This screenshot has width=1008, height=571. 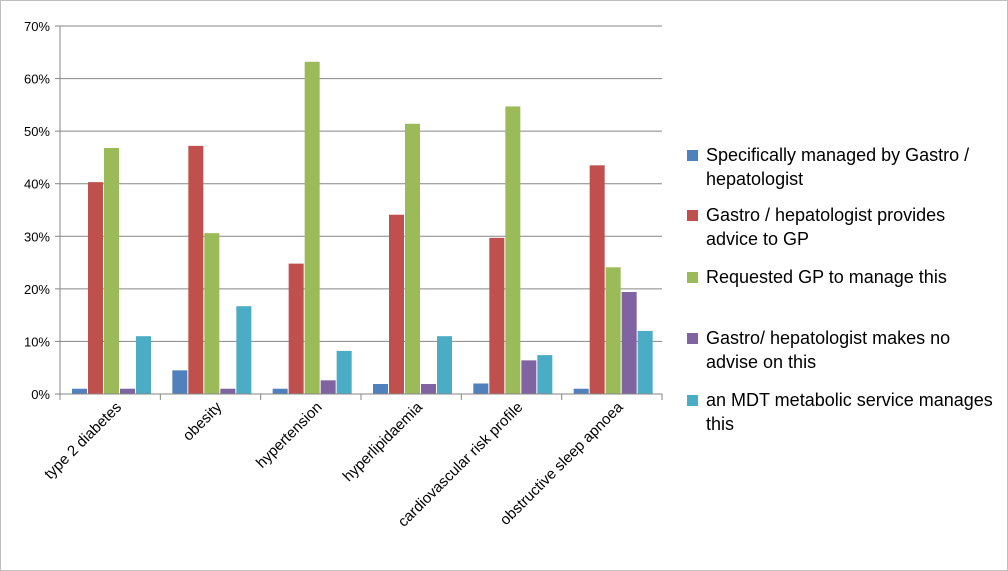 I want to click on legend-item-mdt-service: an MDT metabolic service manages this, so click(x=841, y=412).